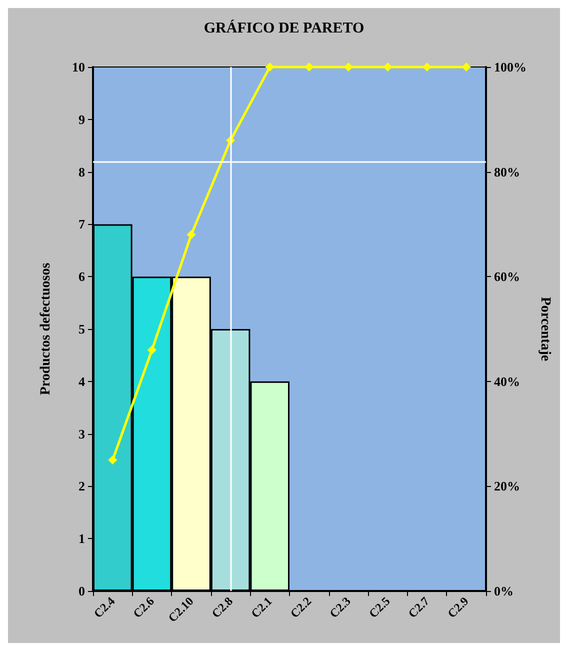 This screenshot has width=568, height=651. What do you see at coordinates (143, 607) in the screenshot?
I see `x-tick-label: C2.6` at bounding box center [143, 607].